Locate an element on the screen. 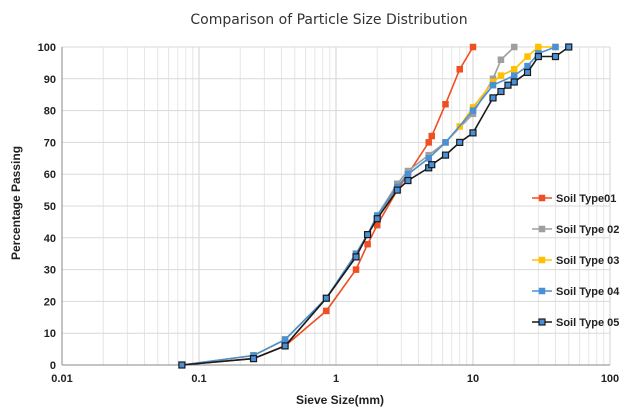 This screenshot has height=409, width=630. y-tick-label: 100 is located at coordinates (47, 48).